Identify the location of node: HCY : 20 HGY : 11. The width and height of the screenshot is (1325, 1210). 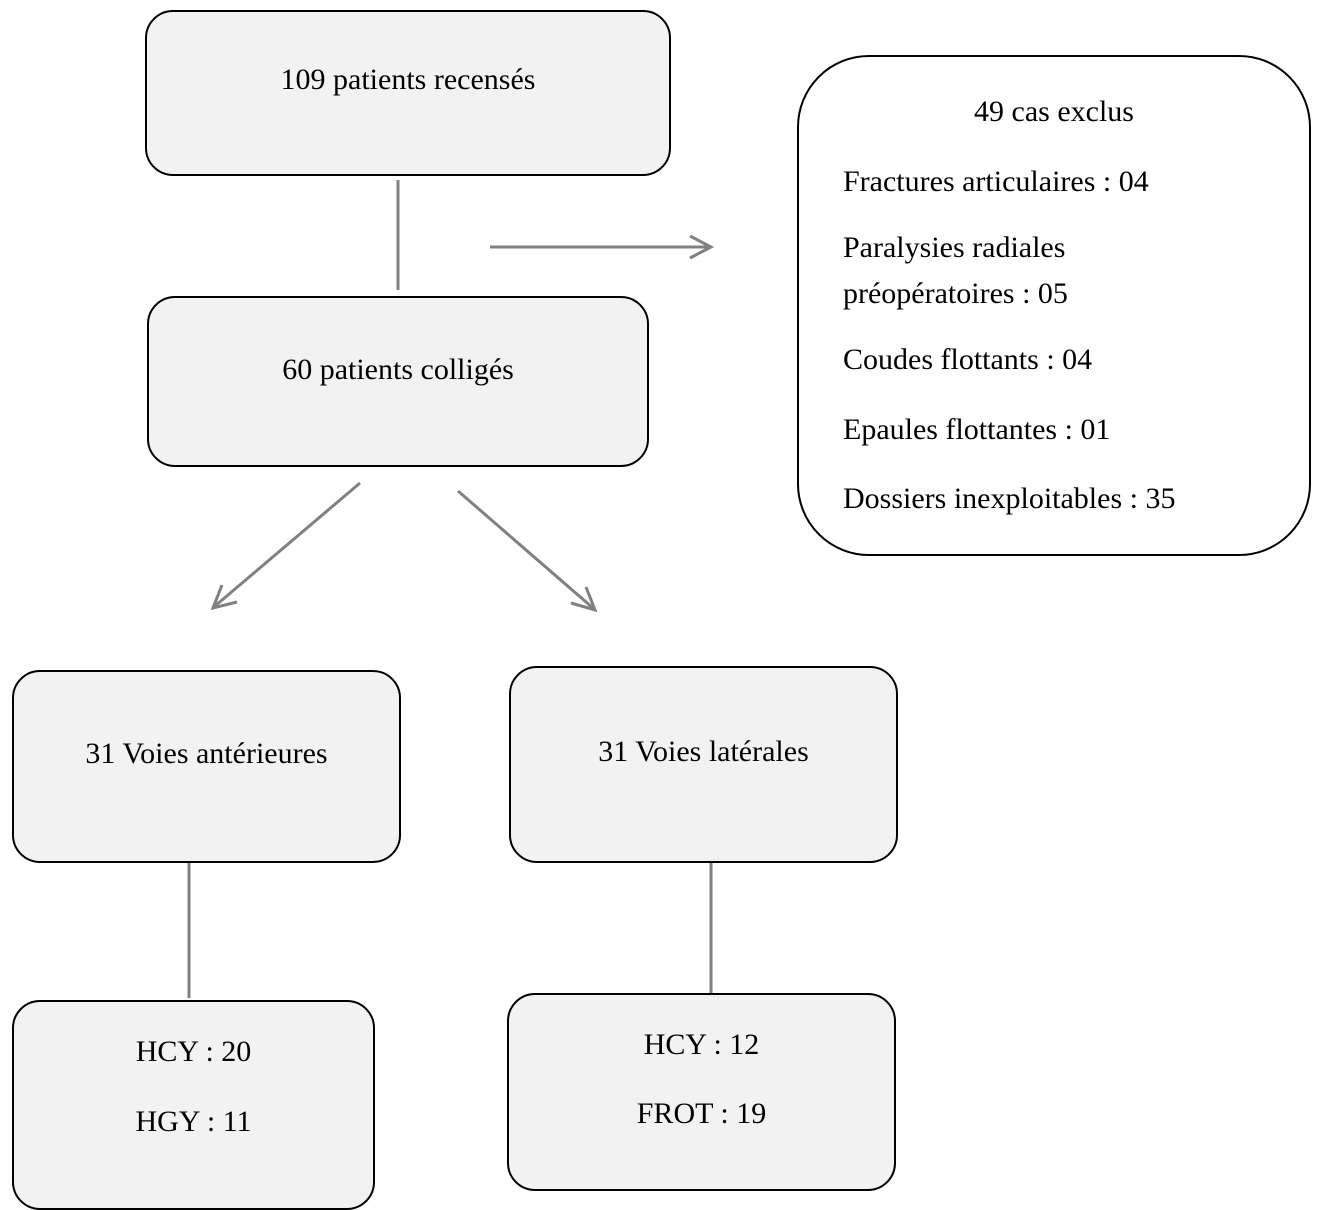
(193, 1105).